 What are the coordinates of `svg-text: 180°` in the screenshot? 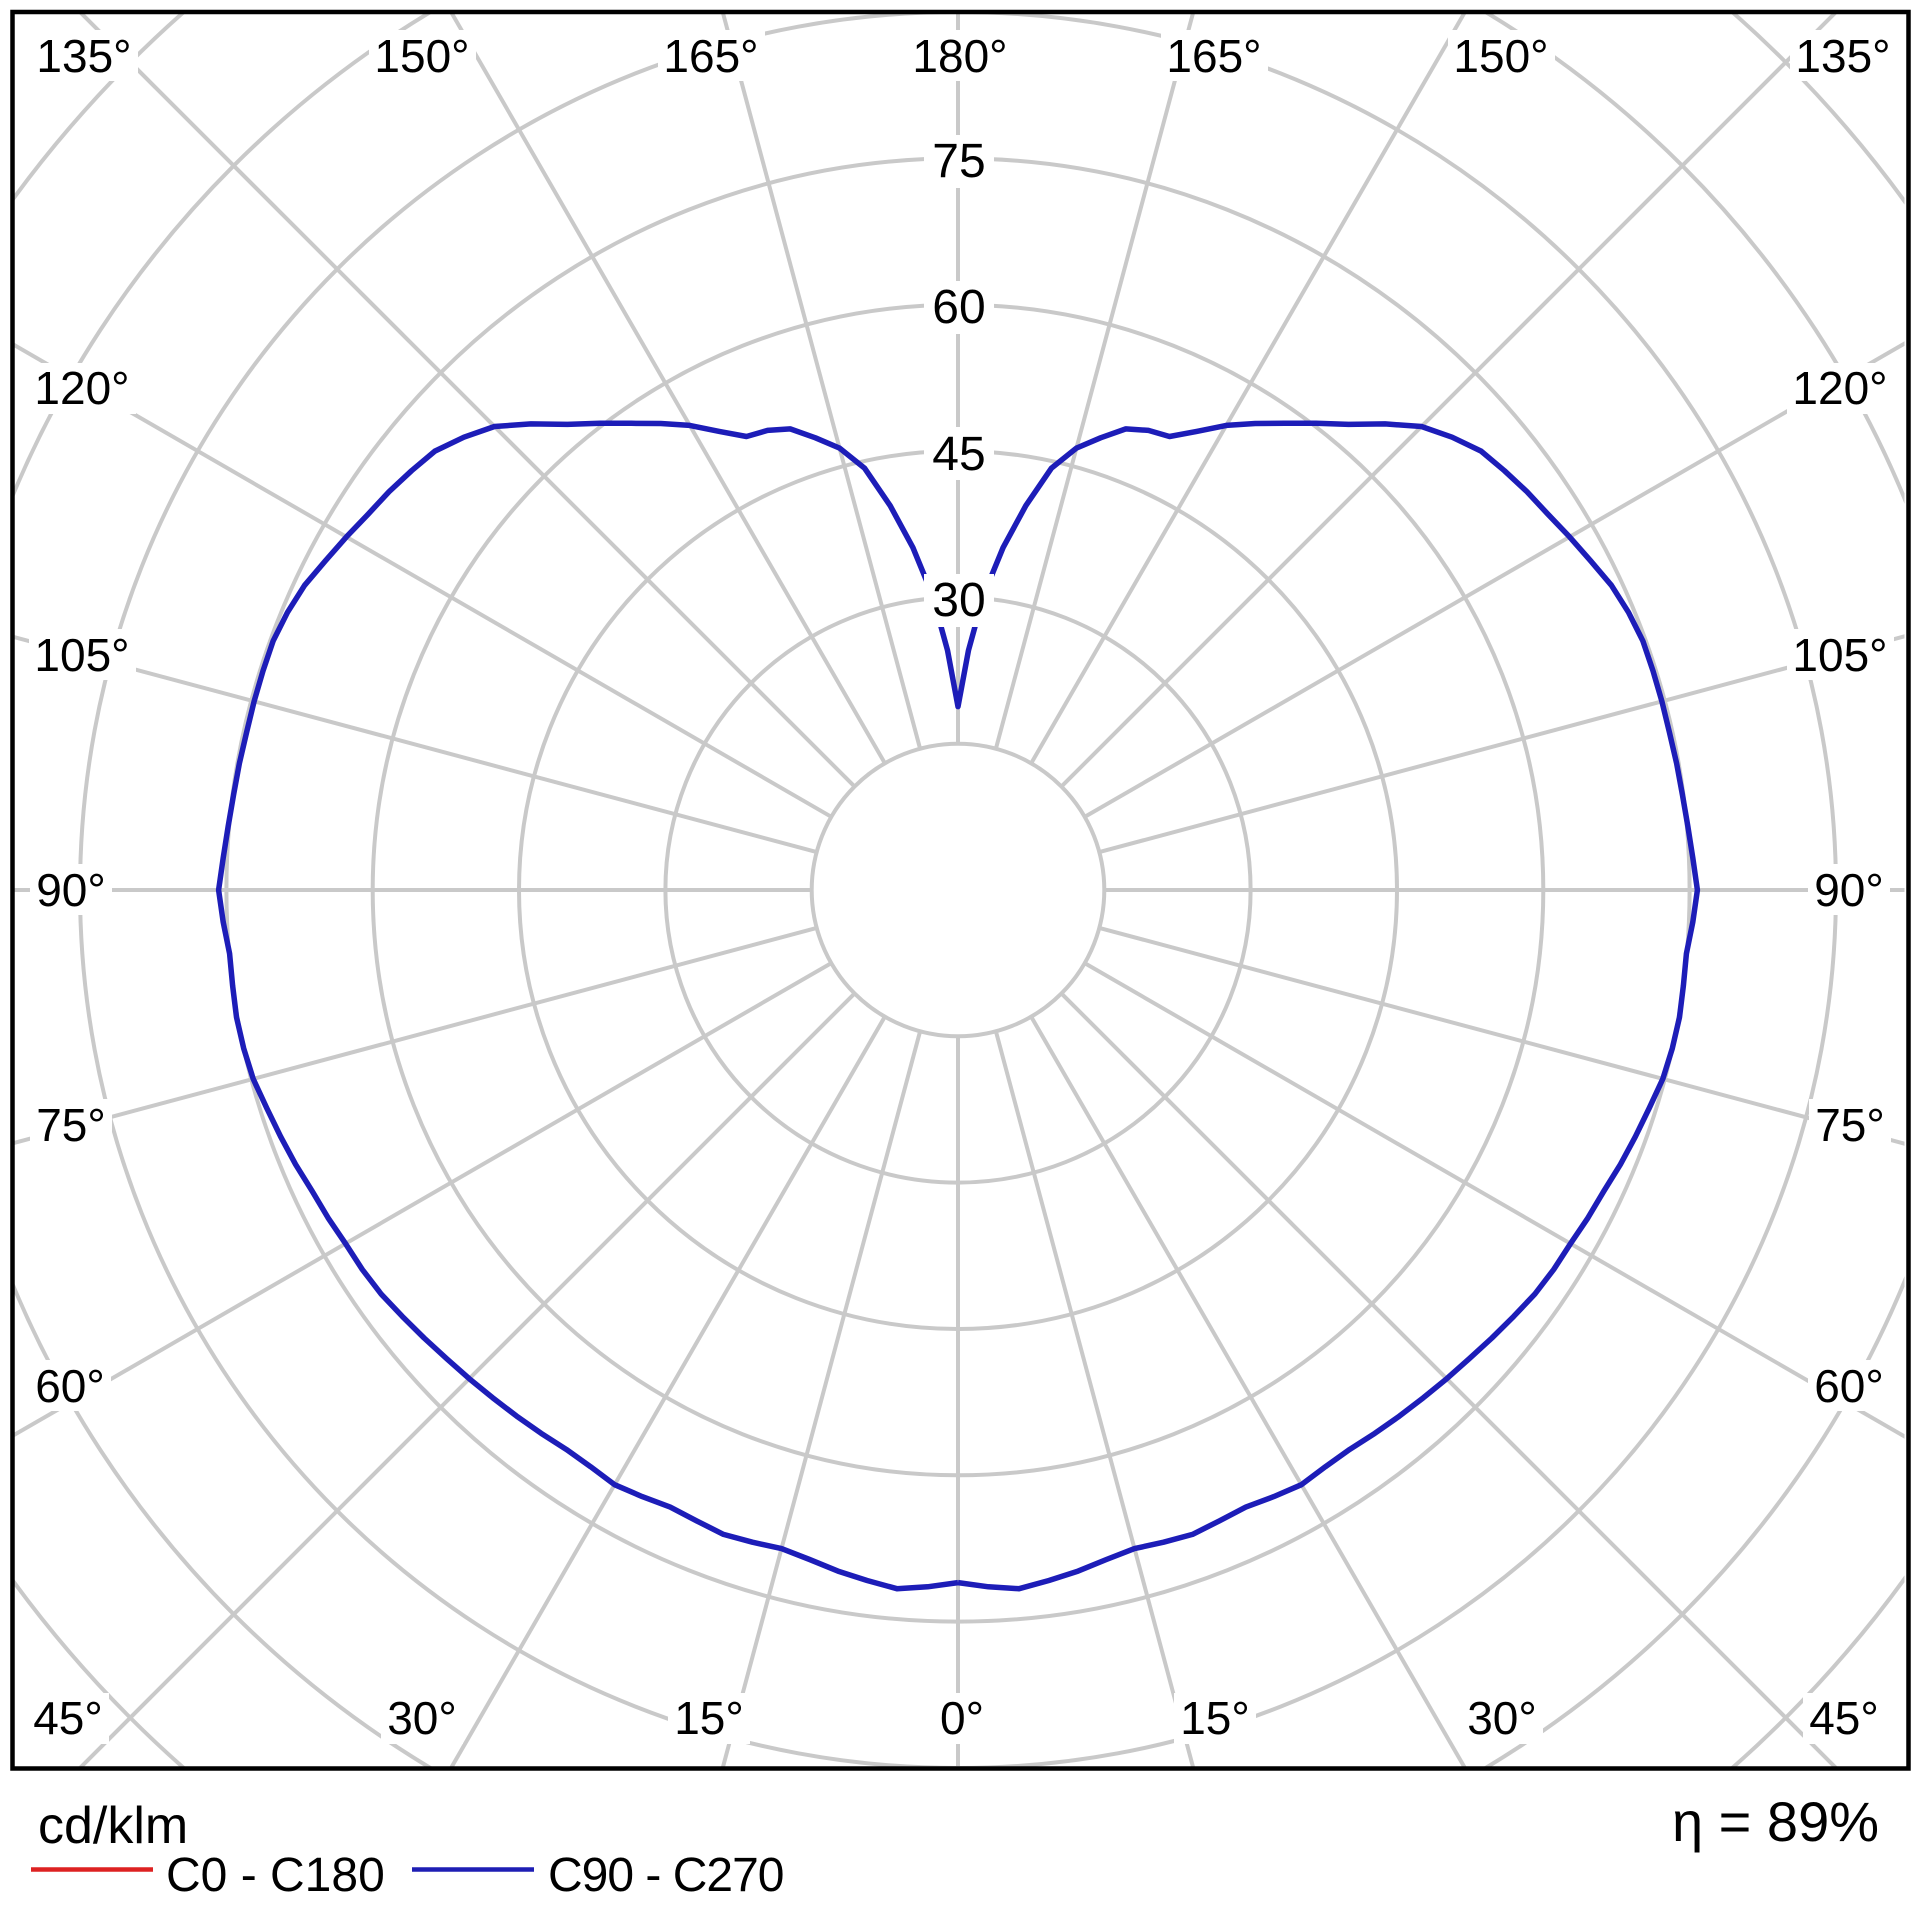 It's located at (959, 56).